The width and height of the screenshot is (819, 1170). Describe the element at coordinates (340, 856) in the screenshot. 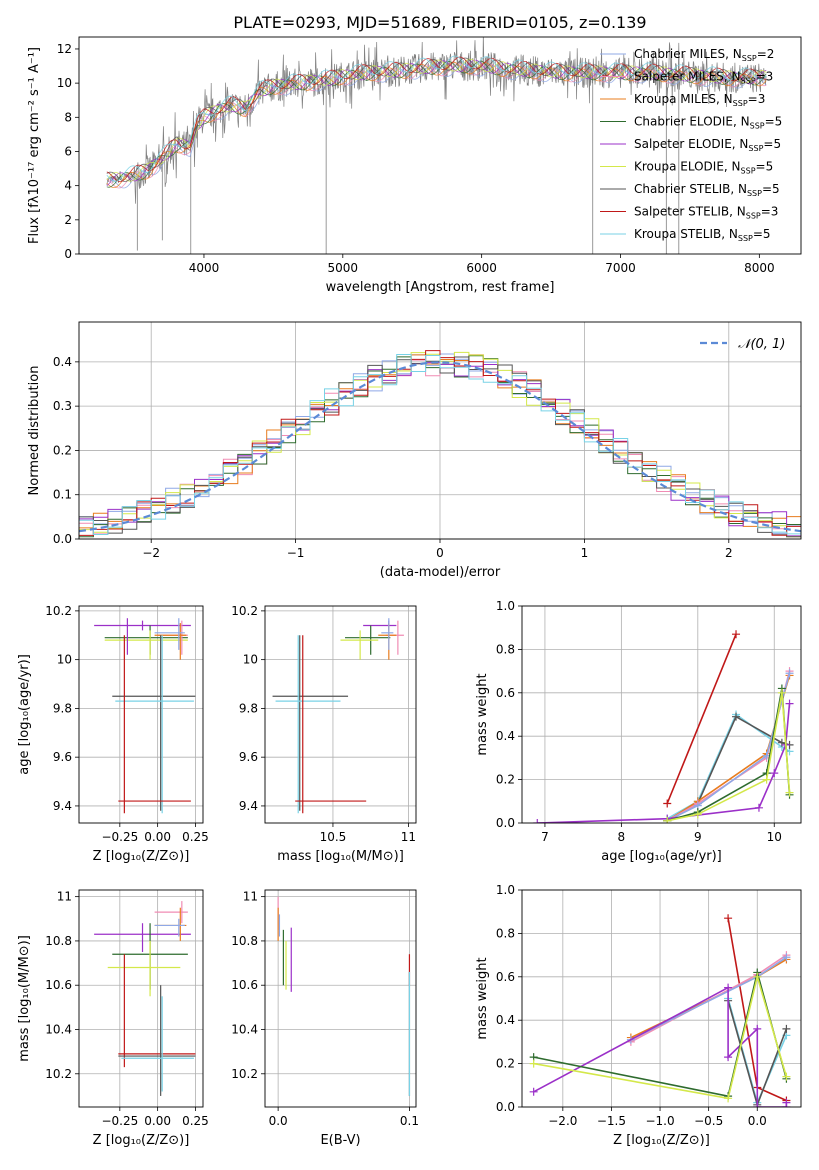

I see `x-axis-label: mass [log₁₀(M/M⊙)]` at that location.